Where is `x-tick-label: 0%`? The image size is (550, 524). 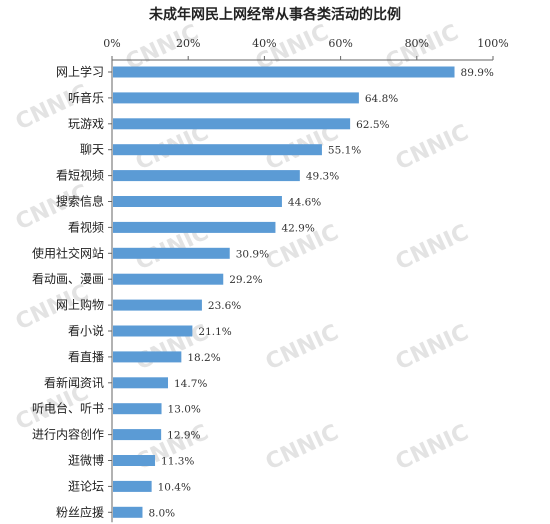
x-tick-label: 0% is located at coordinates (111, 43).